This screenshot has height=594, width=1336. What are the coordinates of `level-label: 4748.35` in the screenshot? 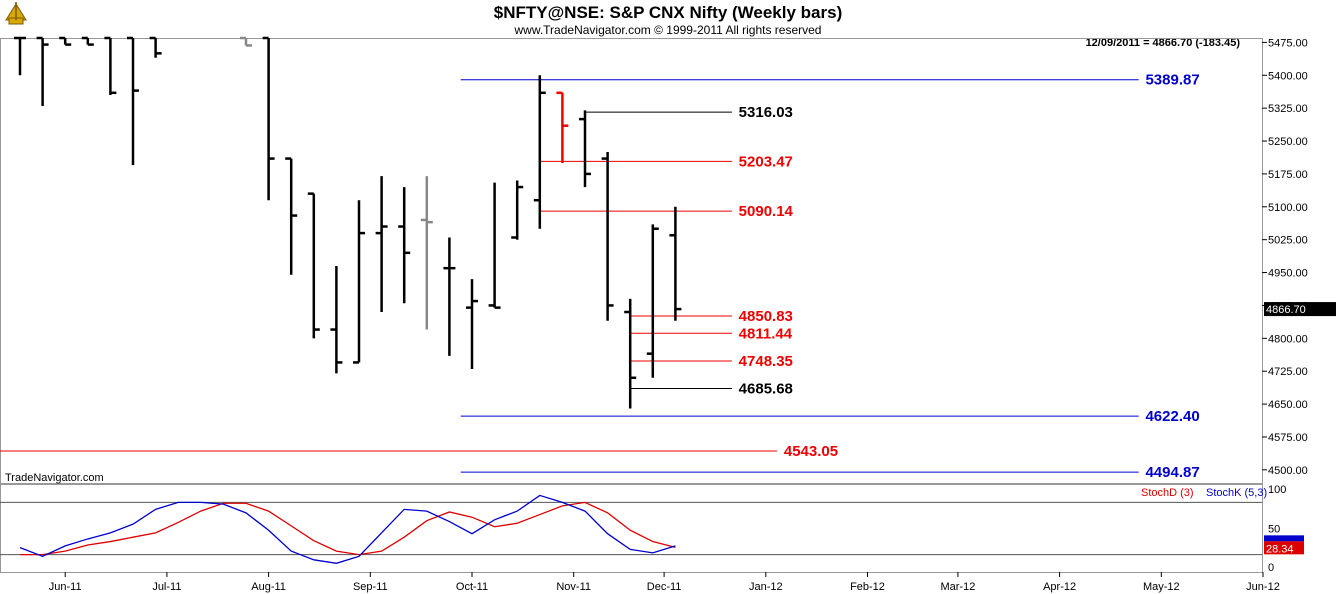 It's located at (766, 361).